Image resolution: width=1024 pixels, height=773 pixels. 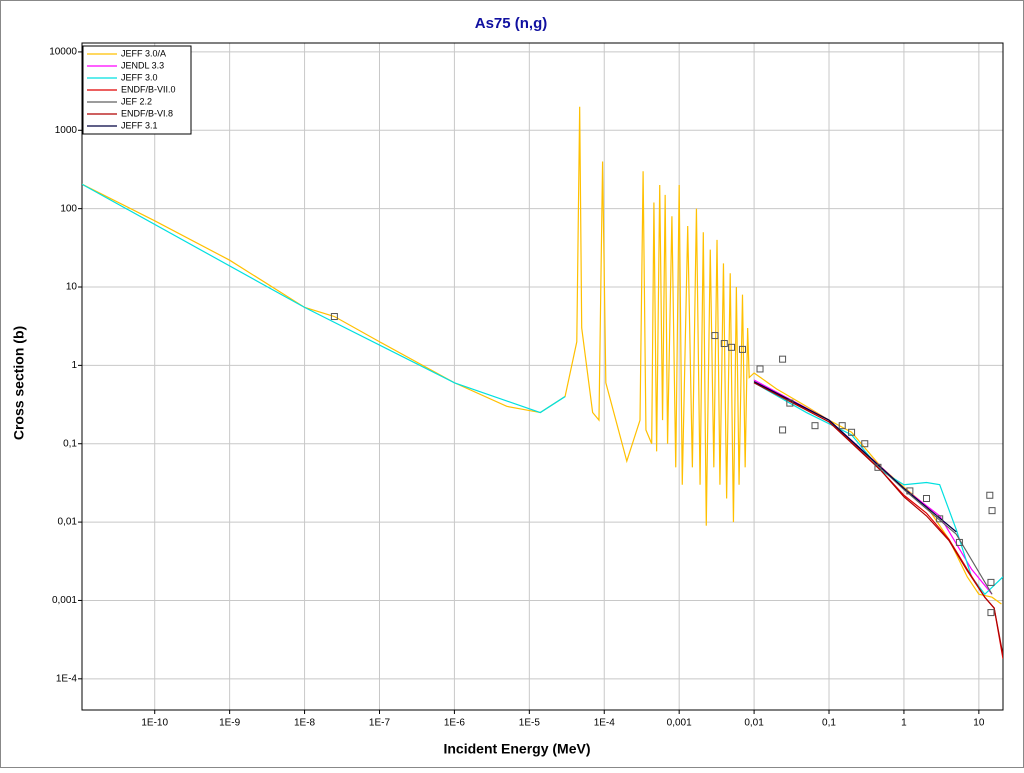 I want to click on x-tick-label: 10, so click(x=979, y=723).